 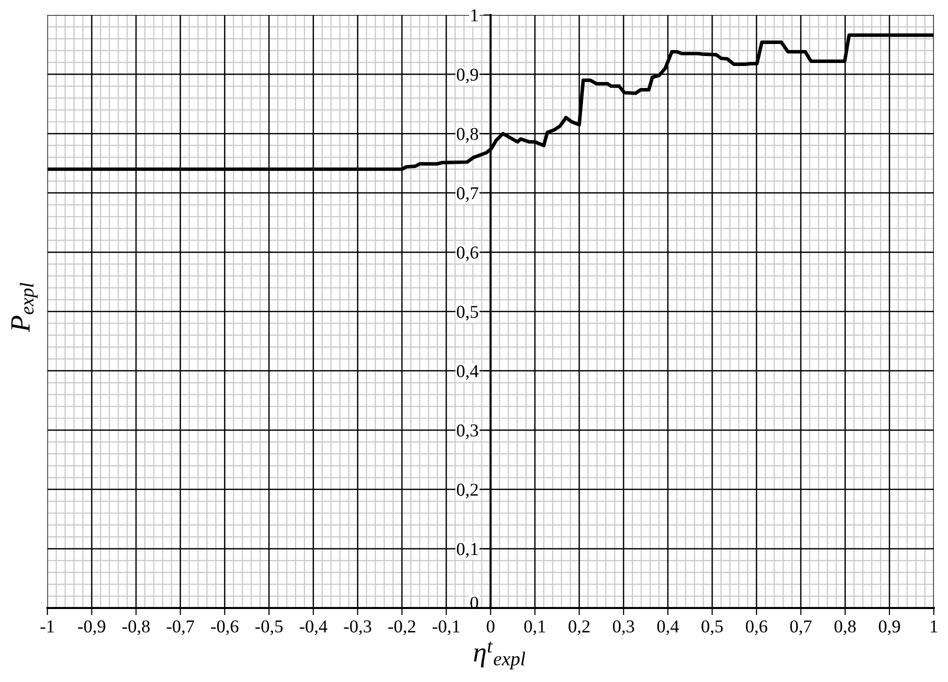 What do you see at coordinates (579, 628) in the screenshot?
I see `x-tick-label: 0,2` at bounding box center [579, 628].